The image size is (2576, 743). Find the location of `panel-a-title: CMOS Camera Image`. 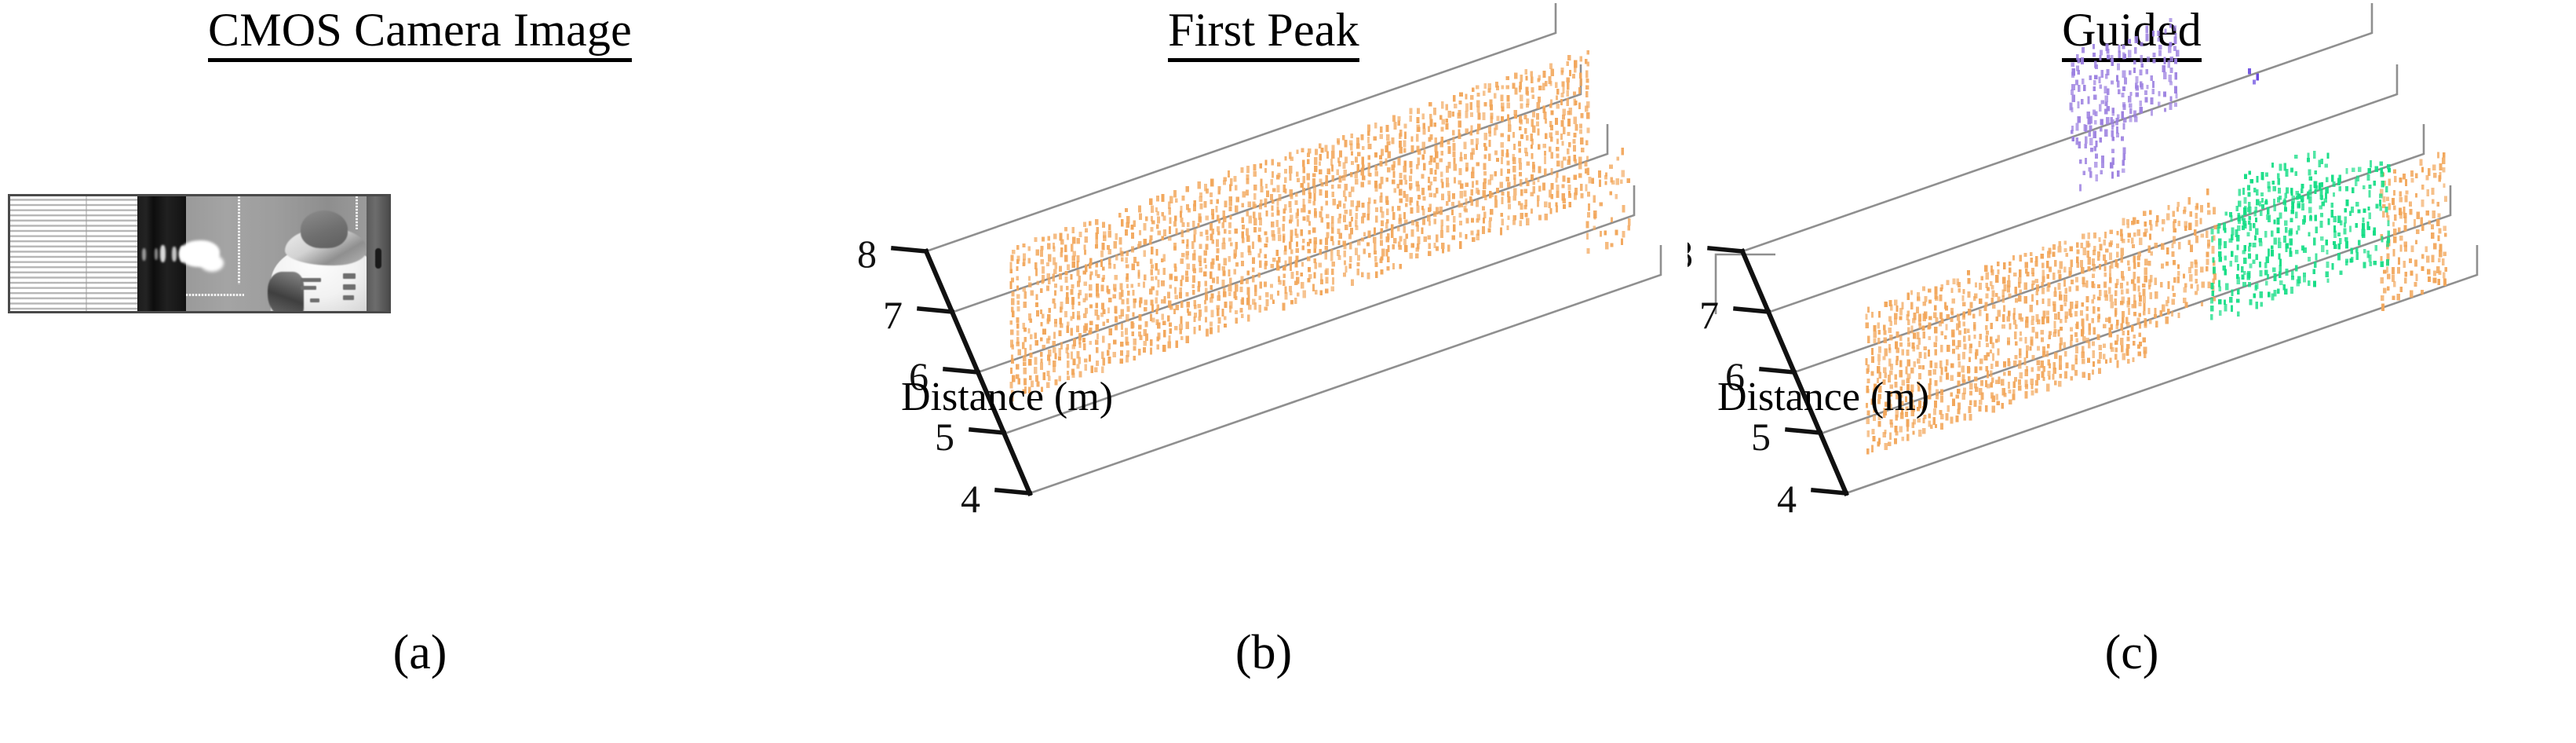

panel-a-title: CMOS Camera Image is located at coordinates (420, 34).